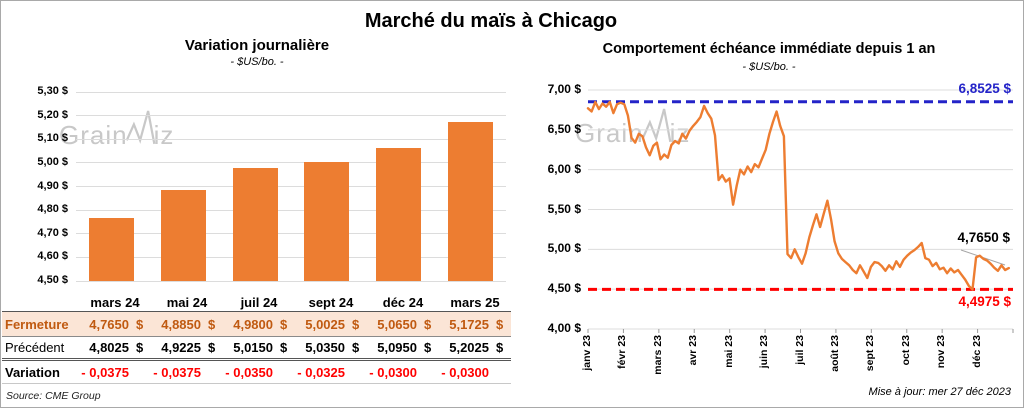 Image resolution: width=1024 pixels, height=408 pixels. Describe the element at coordinates (321, 372) in the screenshot. I see `cell-value: - 0,0325` at that location.